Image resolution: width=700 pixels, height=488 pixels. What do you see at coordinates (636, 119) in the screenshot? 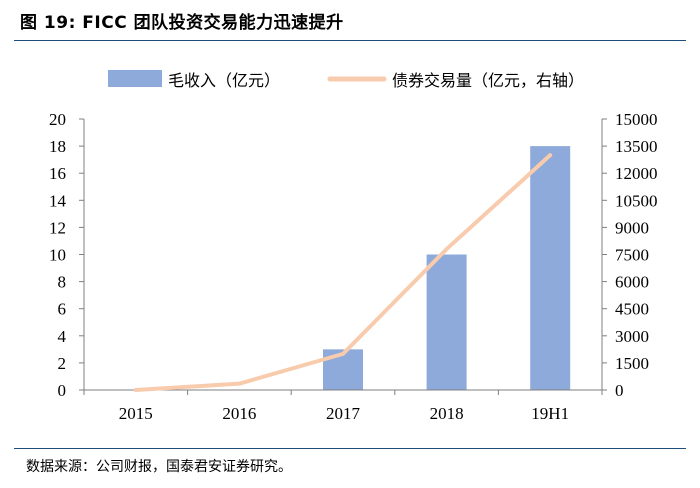
I see `y-right-tick-label: 15000` at bounding box center [636, 119].